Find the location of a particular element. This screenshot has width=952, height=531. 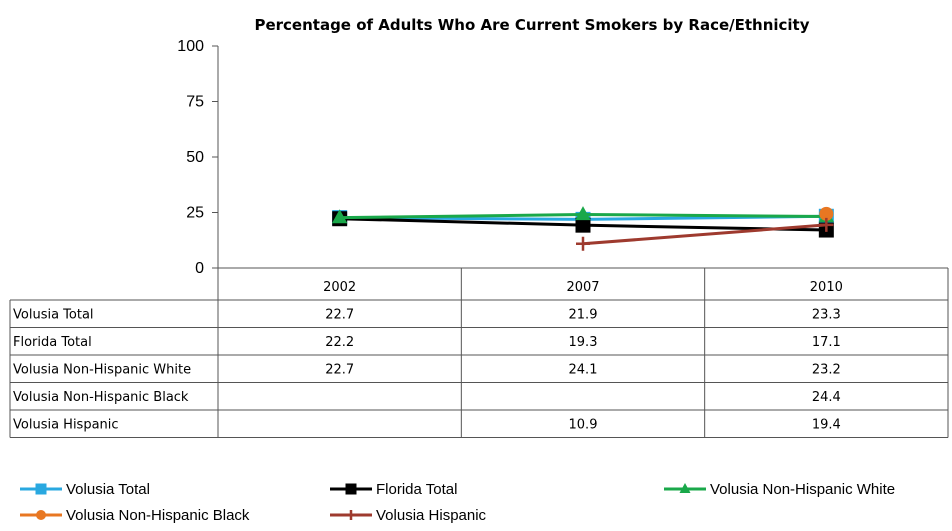

data-label: 24.1 is located at coordinates (583, 370).